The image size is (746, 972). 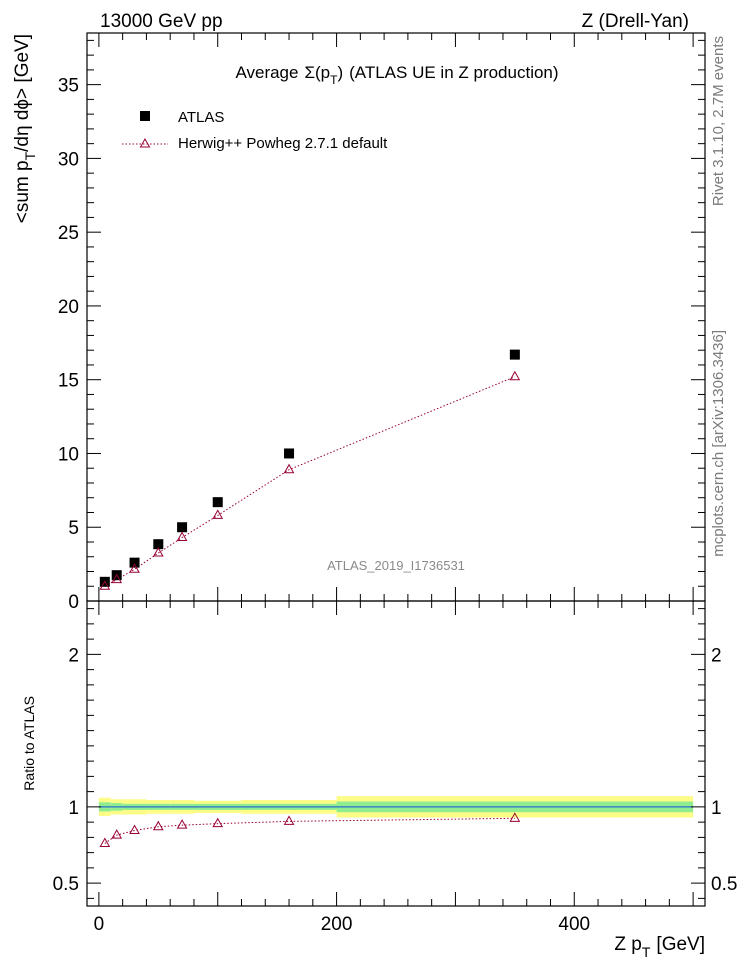 What do you see at coordinates (29, 743) in the screenshot?
I see `ratio-y-axis-label: Ratio to ATLAS` at bounding box center [29, 743].